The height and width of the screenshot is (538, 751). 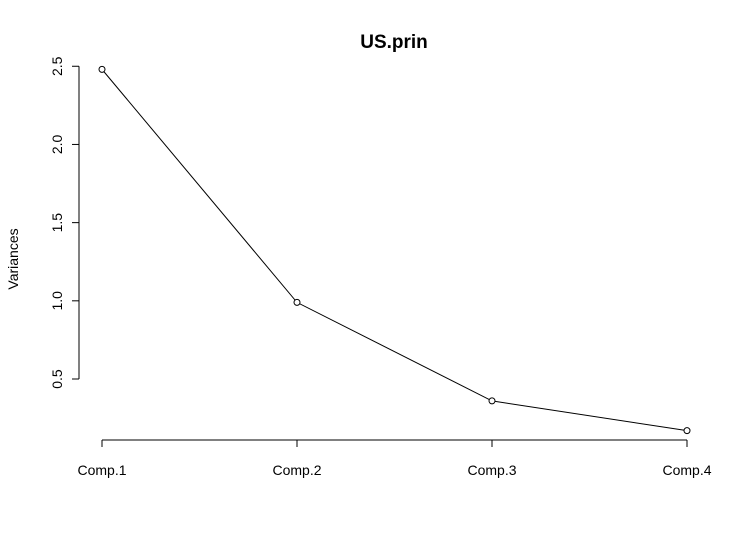 I want to click on y-axis: 0.5 1.0 1.5 2.0 2.5, so click(x=64, y=222).